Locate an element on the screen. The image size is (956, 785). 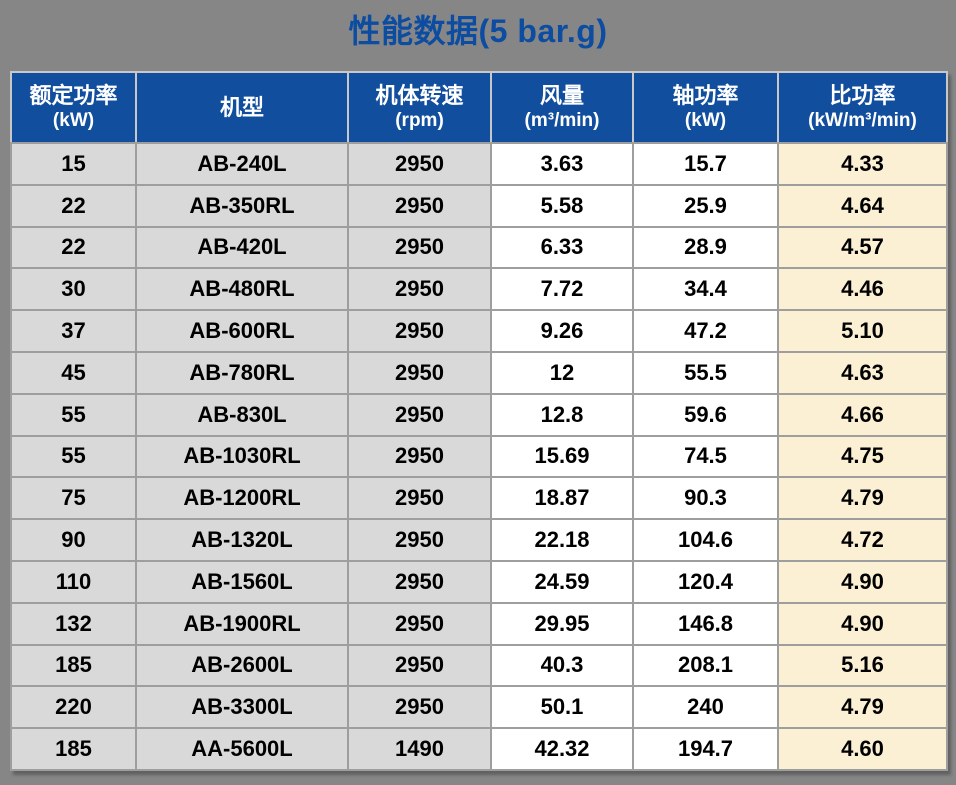
table-row: 15 AB-240L 2950 3.63 15.7 4.33 is located at coordinates (479, 164).